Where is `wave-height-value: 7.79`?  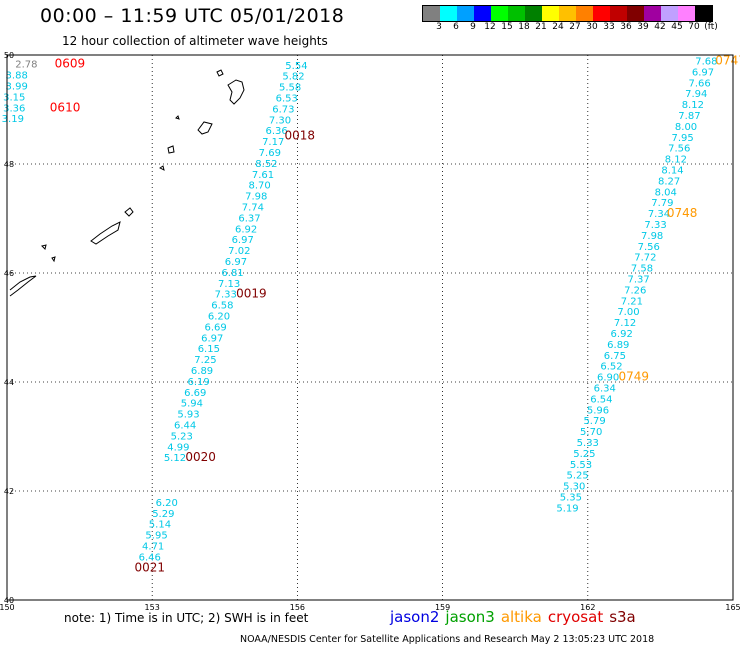
wave-height-value: 7.79 is located at coordinates (662, 203).